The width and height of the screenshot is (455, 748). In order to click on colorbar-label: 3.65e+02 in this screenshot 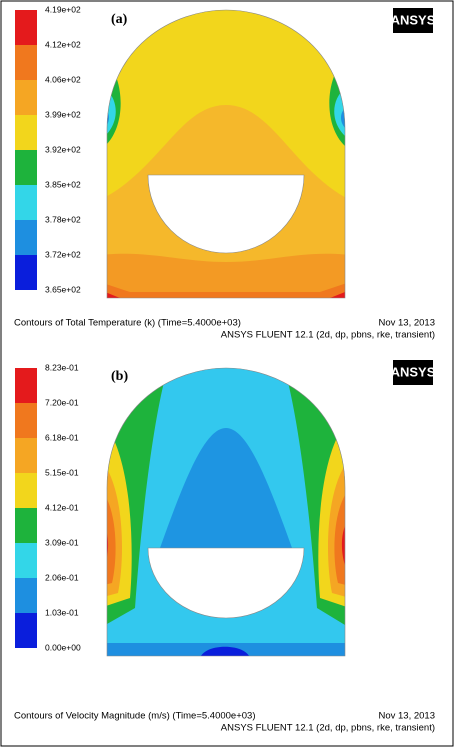, I will do `click(63, 289)`.